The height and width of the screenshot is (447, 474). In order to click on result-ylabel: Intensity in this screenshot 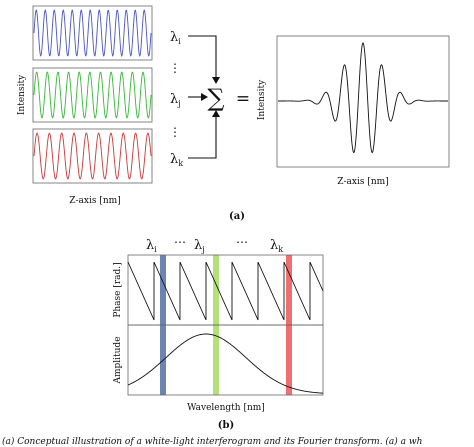, I will do `click(262, 99)`.